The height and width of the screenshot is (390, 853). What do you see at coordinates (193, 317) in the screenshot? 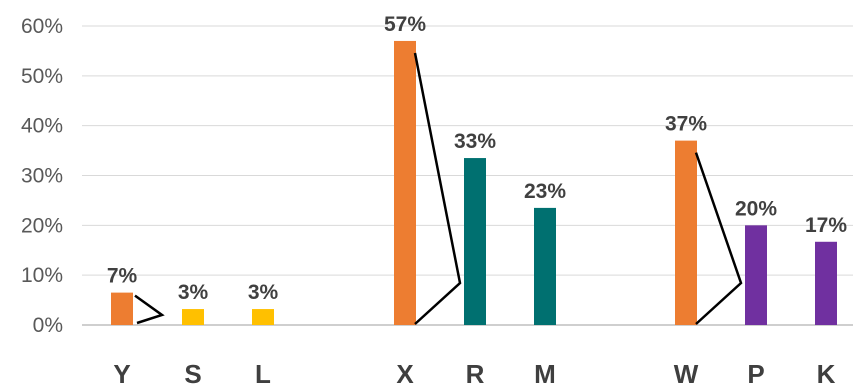
I see `bar-s` at bounding box center [193, 317].